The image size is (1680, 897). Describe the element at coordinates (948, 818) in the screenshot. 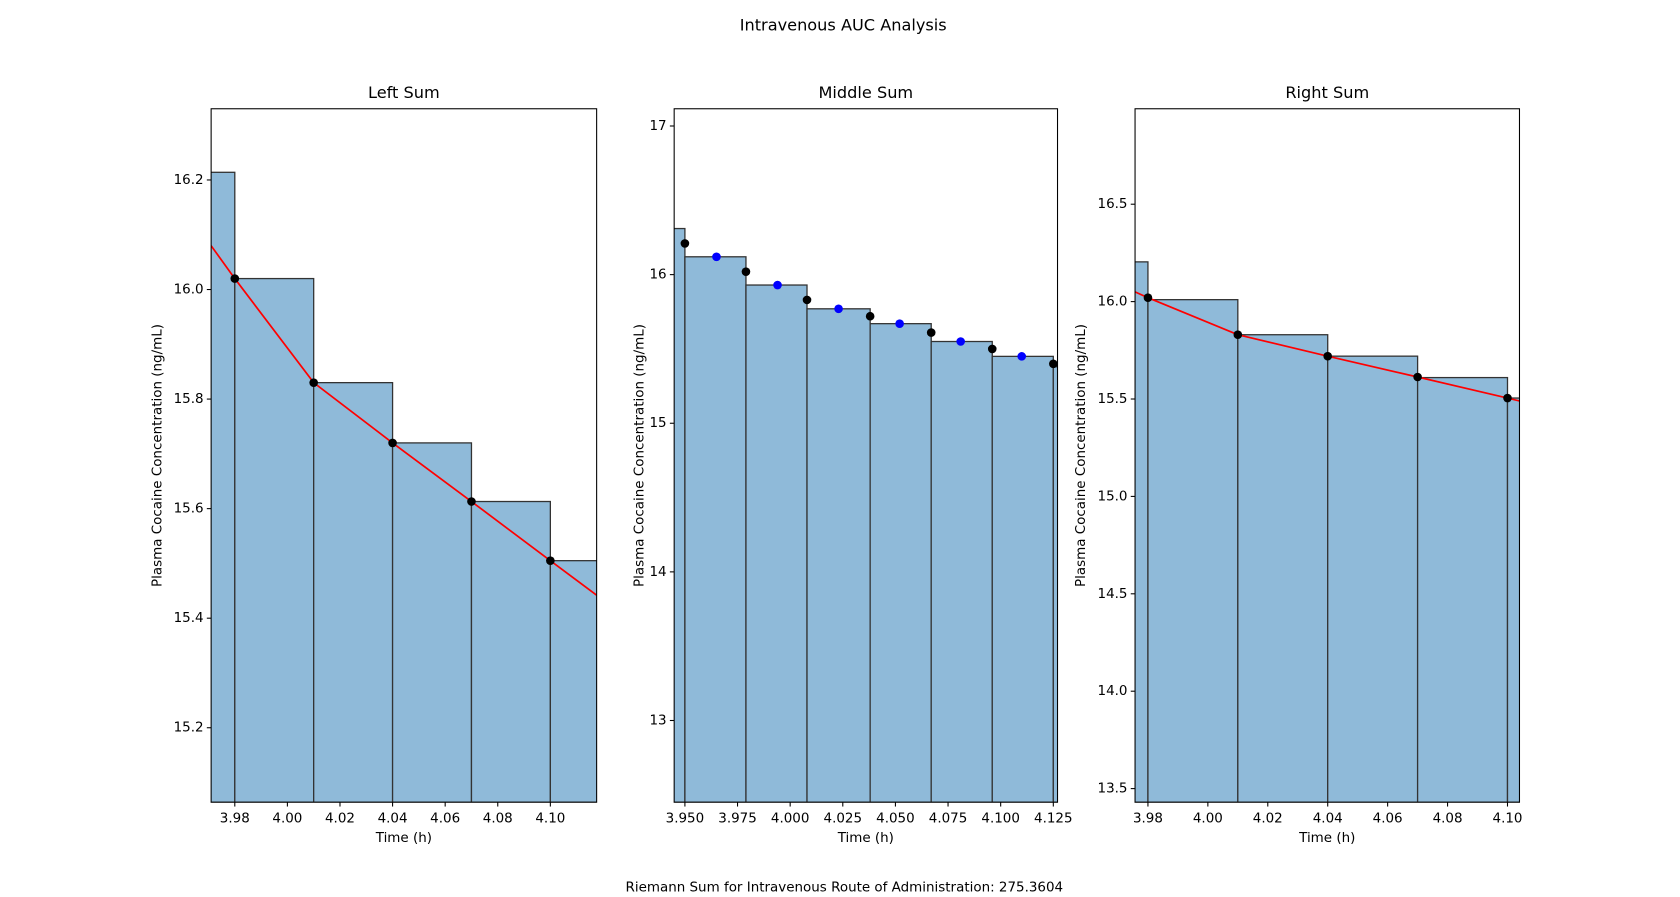

I see `x-tick-label: 4.075` at that location.